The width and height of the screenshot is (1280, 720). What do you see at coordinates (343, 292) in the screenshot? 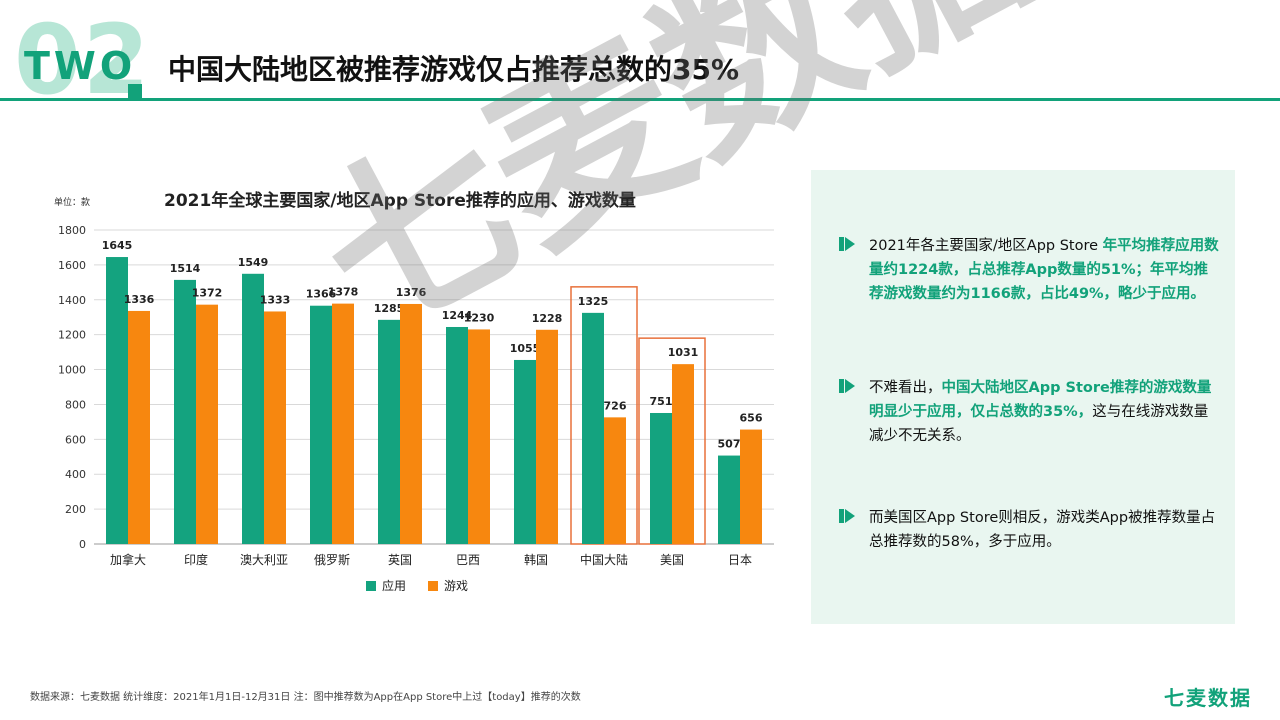
I see `bar-value-label: 1378` at bounding box center [343, 292].